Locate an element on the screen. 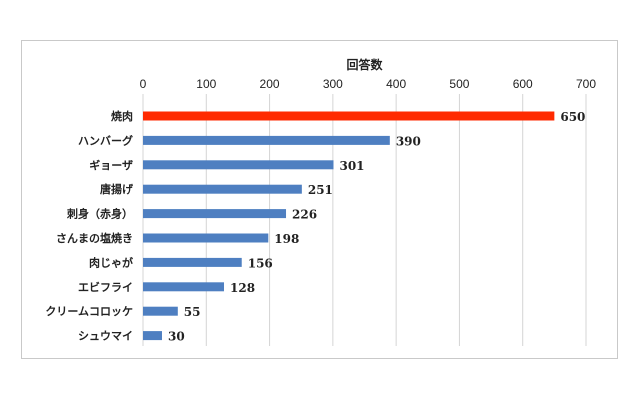 The height and width of the screenshot is (400, 640). data-label: 128 is located at coordinates (242, 288).